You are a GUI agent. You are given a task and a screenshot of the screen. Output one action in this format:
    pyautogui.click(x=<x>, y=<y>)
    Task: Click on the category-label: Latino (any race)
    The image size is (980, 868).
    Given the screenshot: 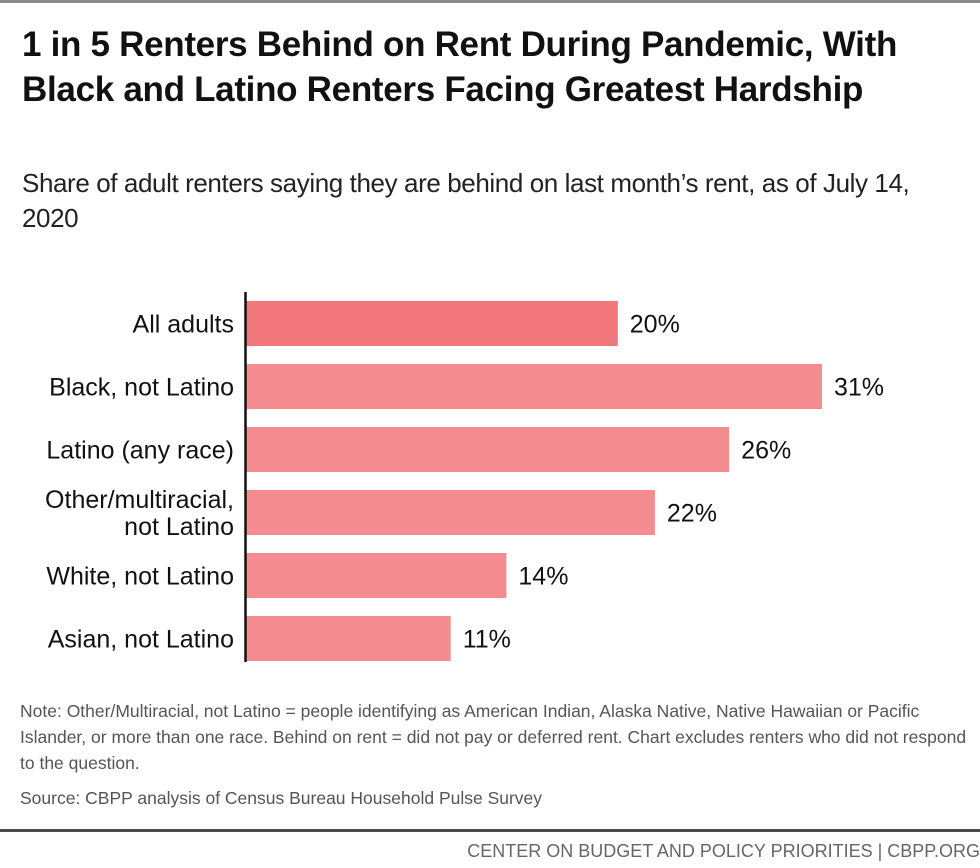 What is the action you would take?
    pyautogui.click(x=140, y=451)
    